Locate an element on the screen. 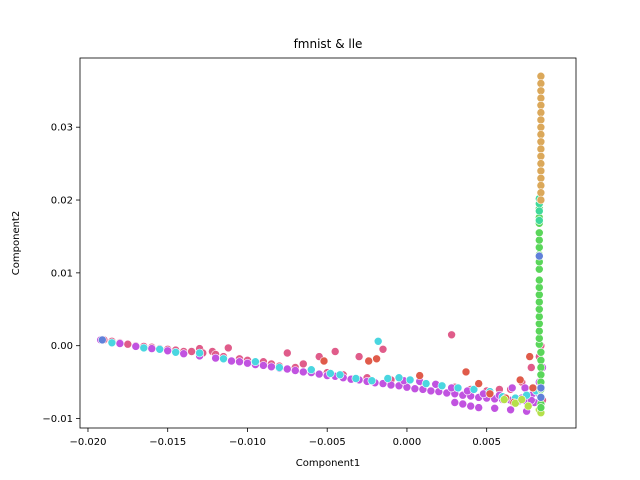 Image resolution: width=640 pixels, height=480 pixels. x-tick-label: 0.005 is located at coordinates (486, 442).